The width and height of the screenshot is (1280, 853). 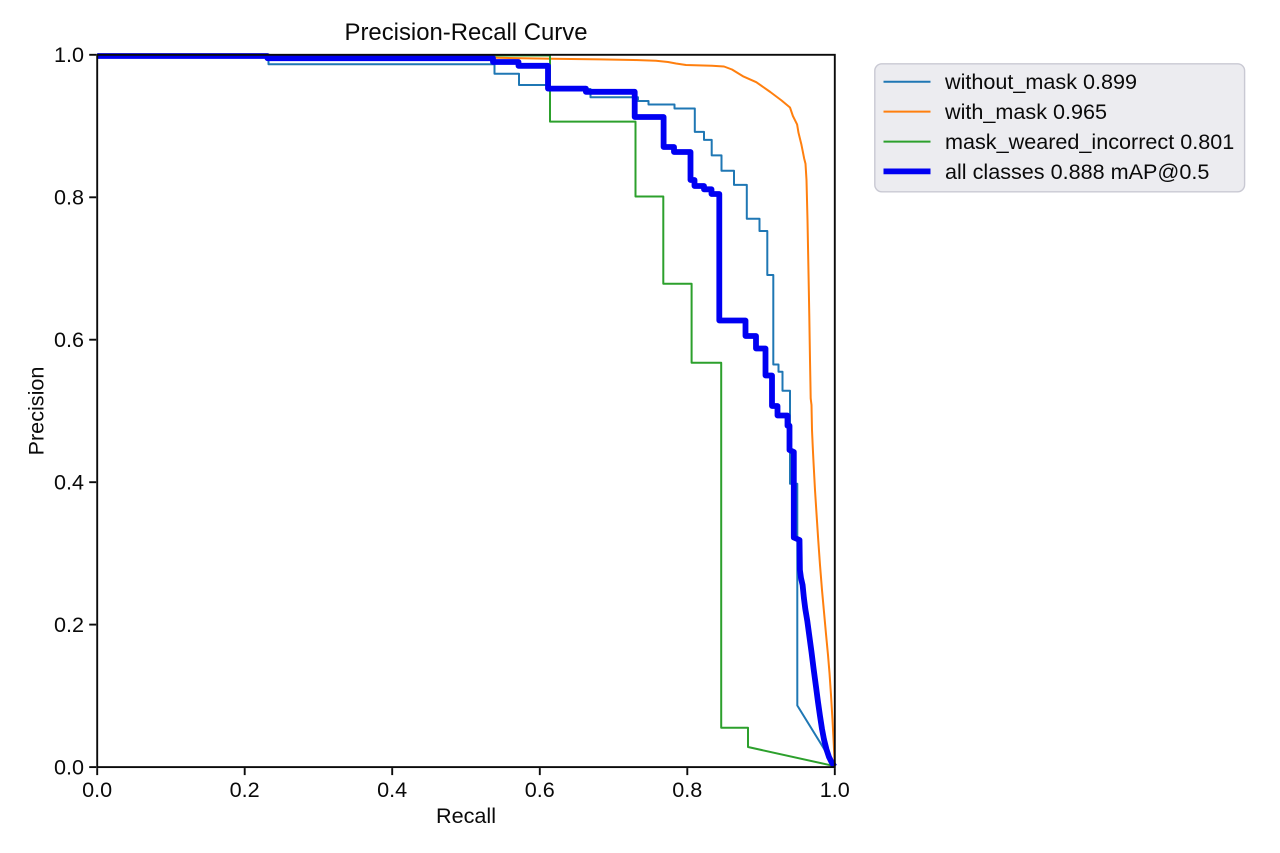 What do you see at coordinates (466, 815) in the screenshot?
I see `svg-text: Recall` at bounding box center [466, 815].